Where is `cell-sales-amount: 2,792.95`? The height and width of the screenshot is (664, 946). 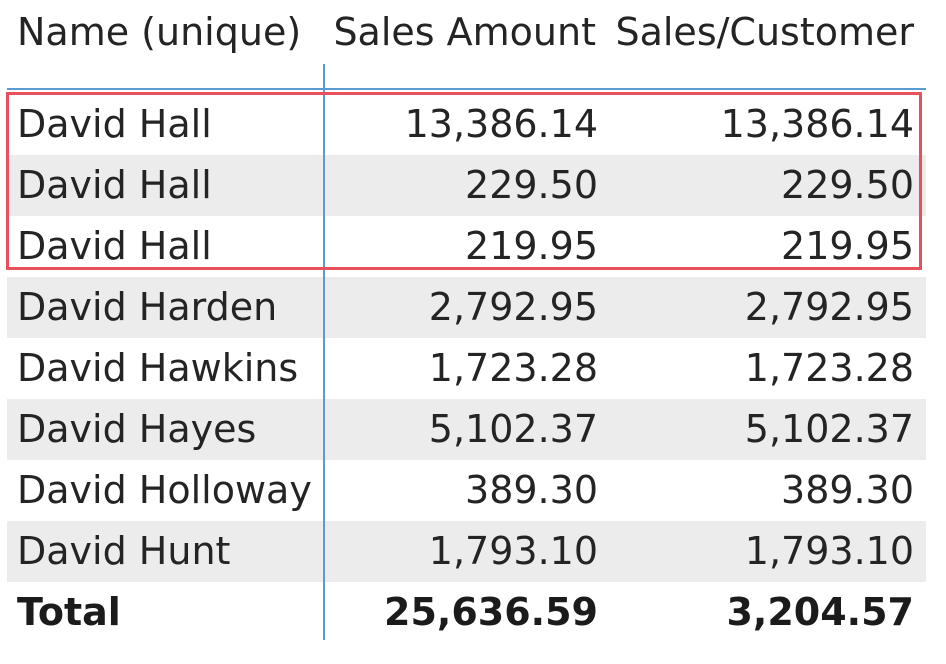
cell-sales-amount: 2,792.95 is located at coordinates (513, 307).